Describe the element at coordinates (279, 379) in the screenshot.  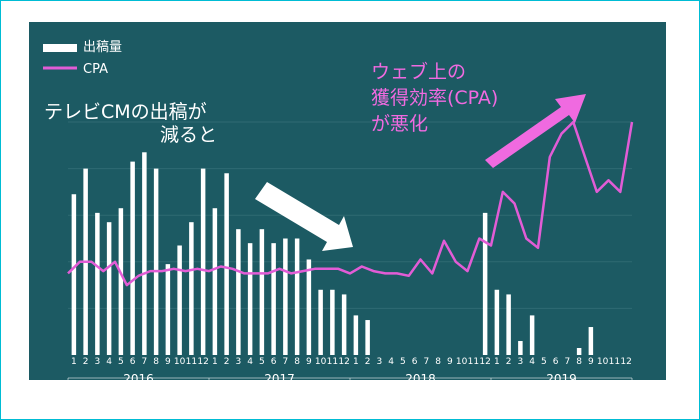
I see `year-label: 2017` at that location.